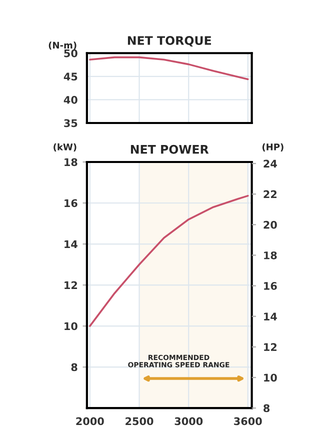 This screenshot has height=445, width=322. What do you see at coordinates (71, 53) in the screenshot?
I see `y-tick-label: 50` at bounding box center [71, 53].